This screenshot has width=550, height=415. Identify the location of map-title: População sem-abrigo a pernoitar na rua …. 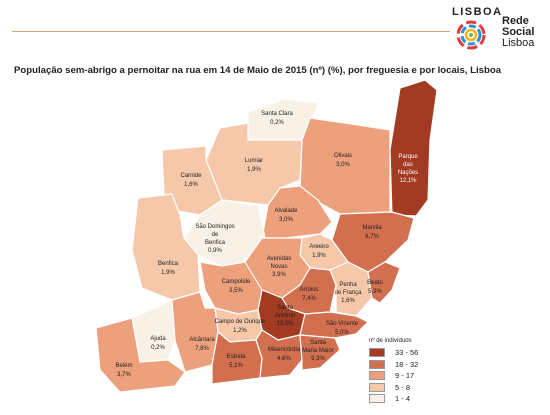
(258, 70).